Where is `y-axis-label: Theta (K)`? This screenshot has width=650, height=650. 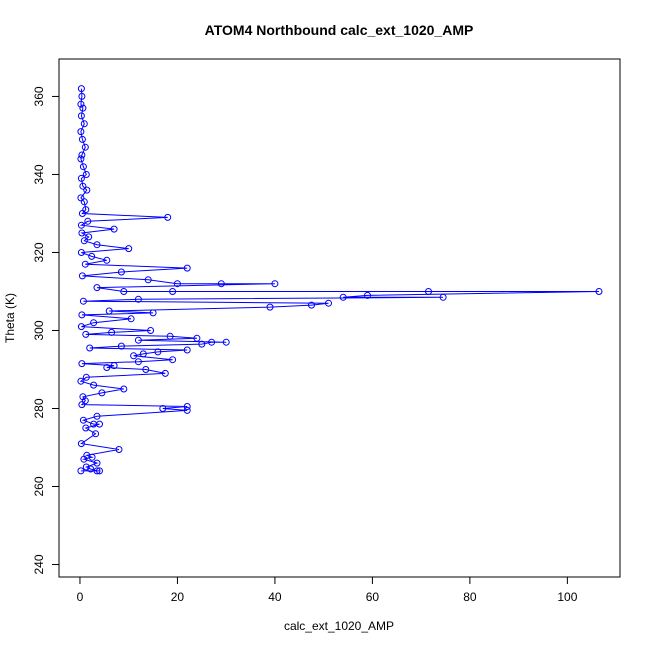 y-axis-label: Theta (K) is located at coordinates (10, 318).